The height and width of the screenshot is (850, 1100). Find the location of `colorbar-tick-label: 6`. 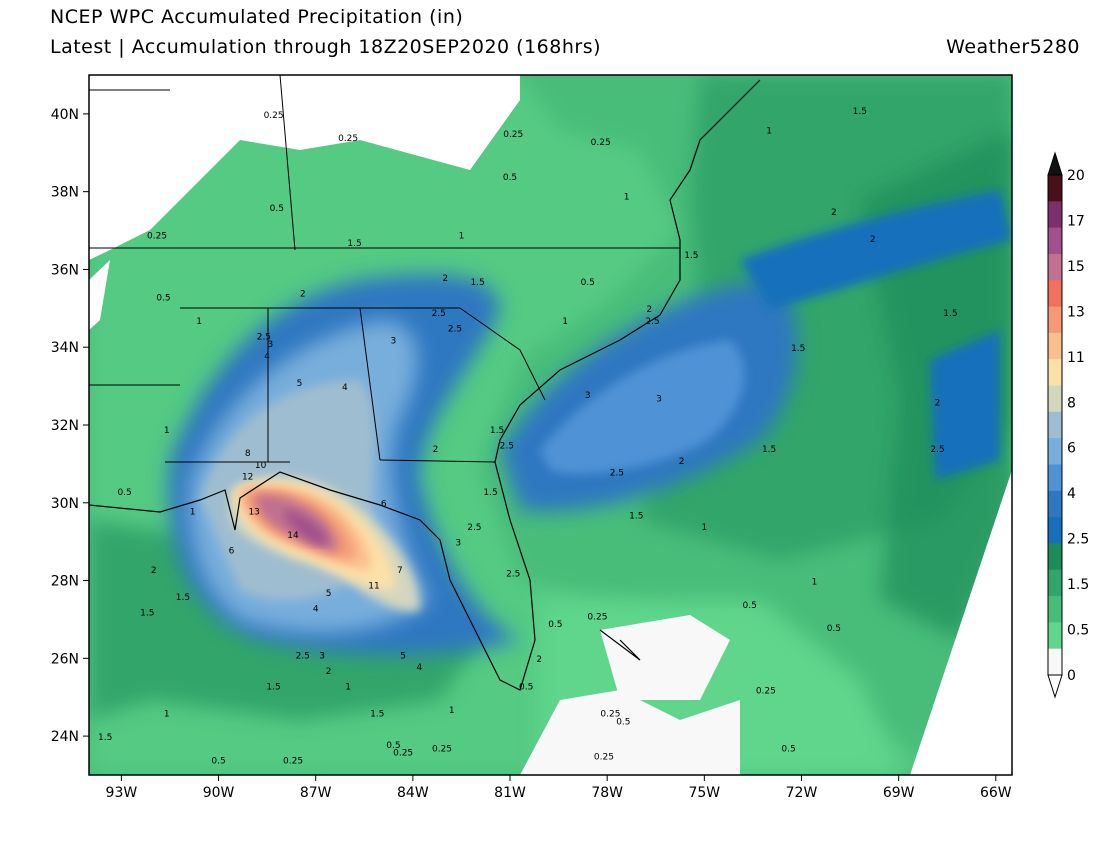

colorbar-tick-label: 6 is located at coordinates (1071, 449).